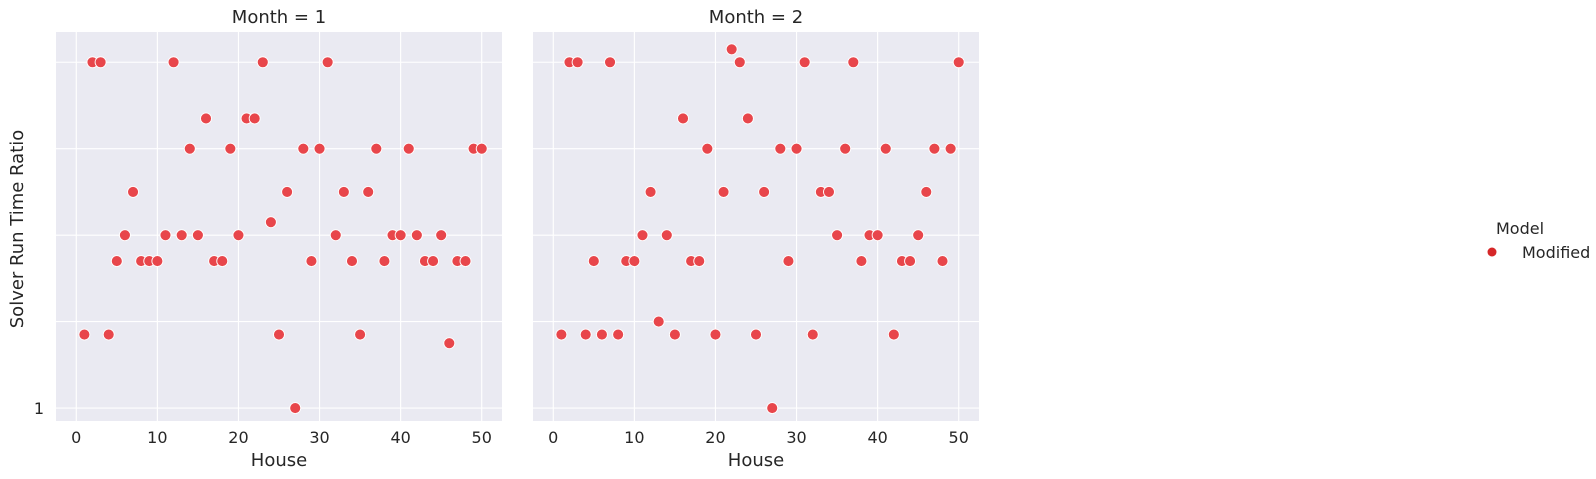 This screenshot has height=479, width=1596. Describe the element at coordinates (1520, 228) in the screenshot. I see `legend-title: Model` at that location.